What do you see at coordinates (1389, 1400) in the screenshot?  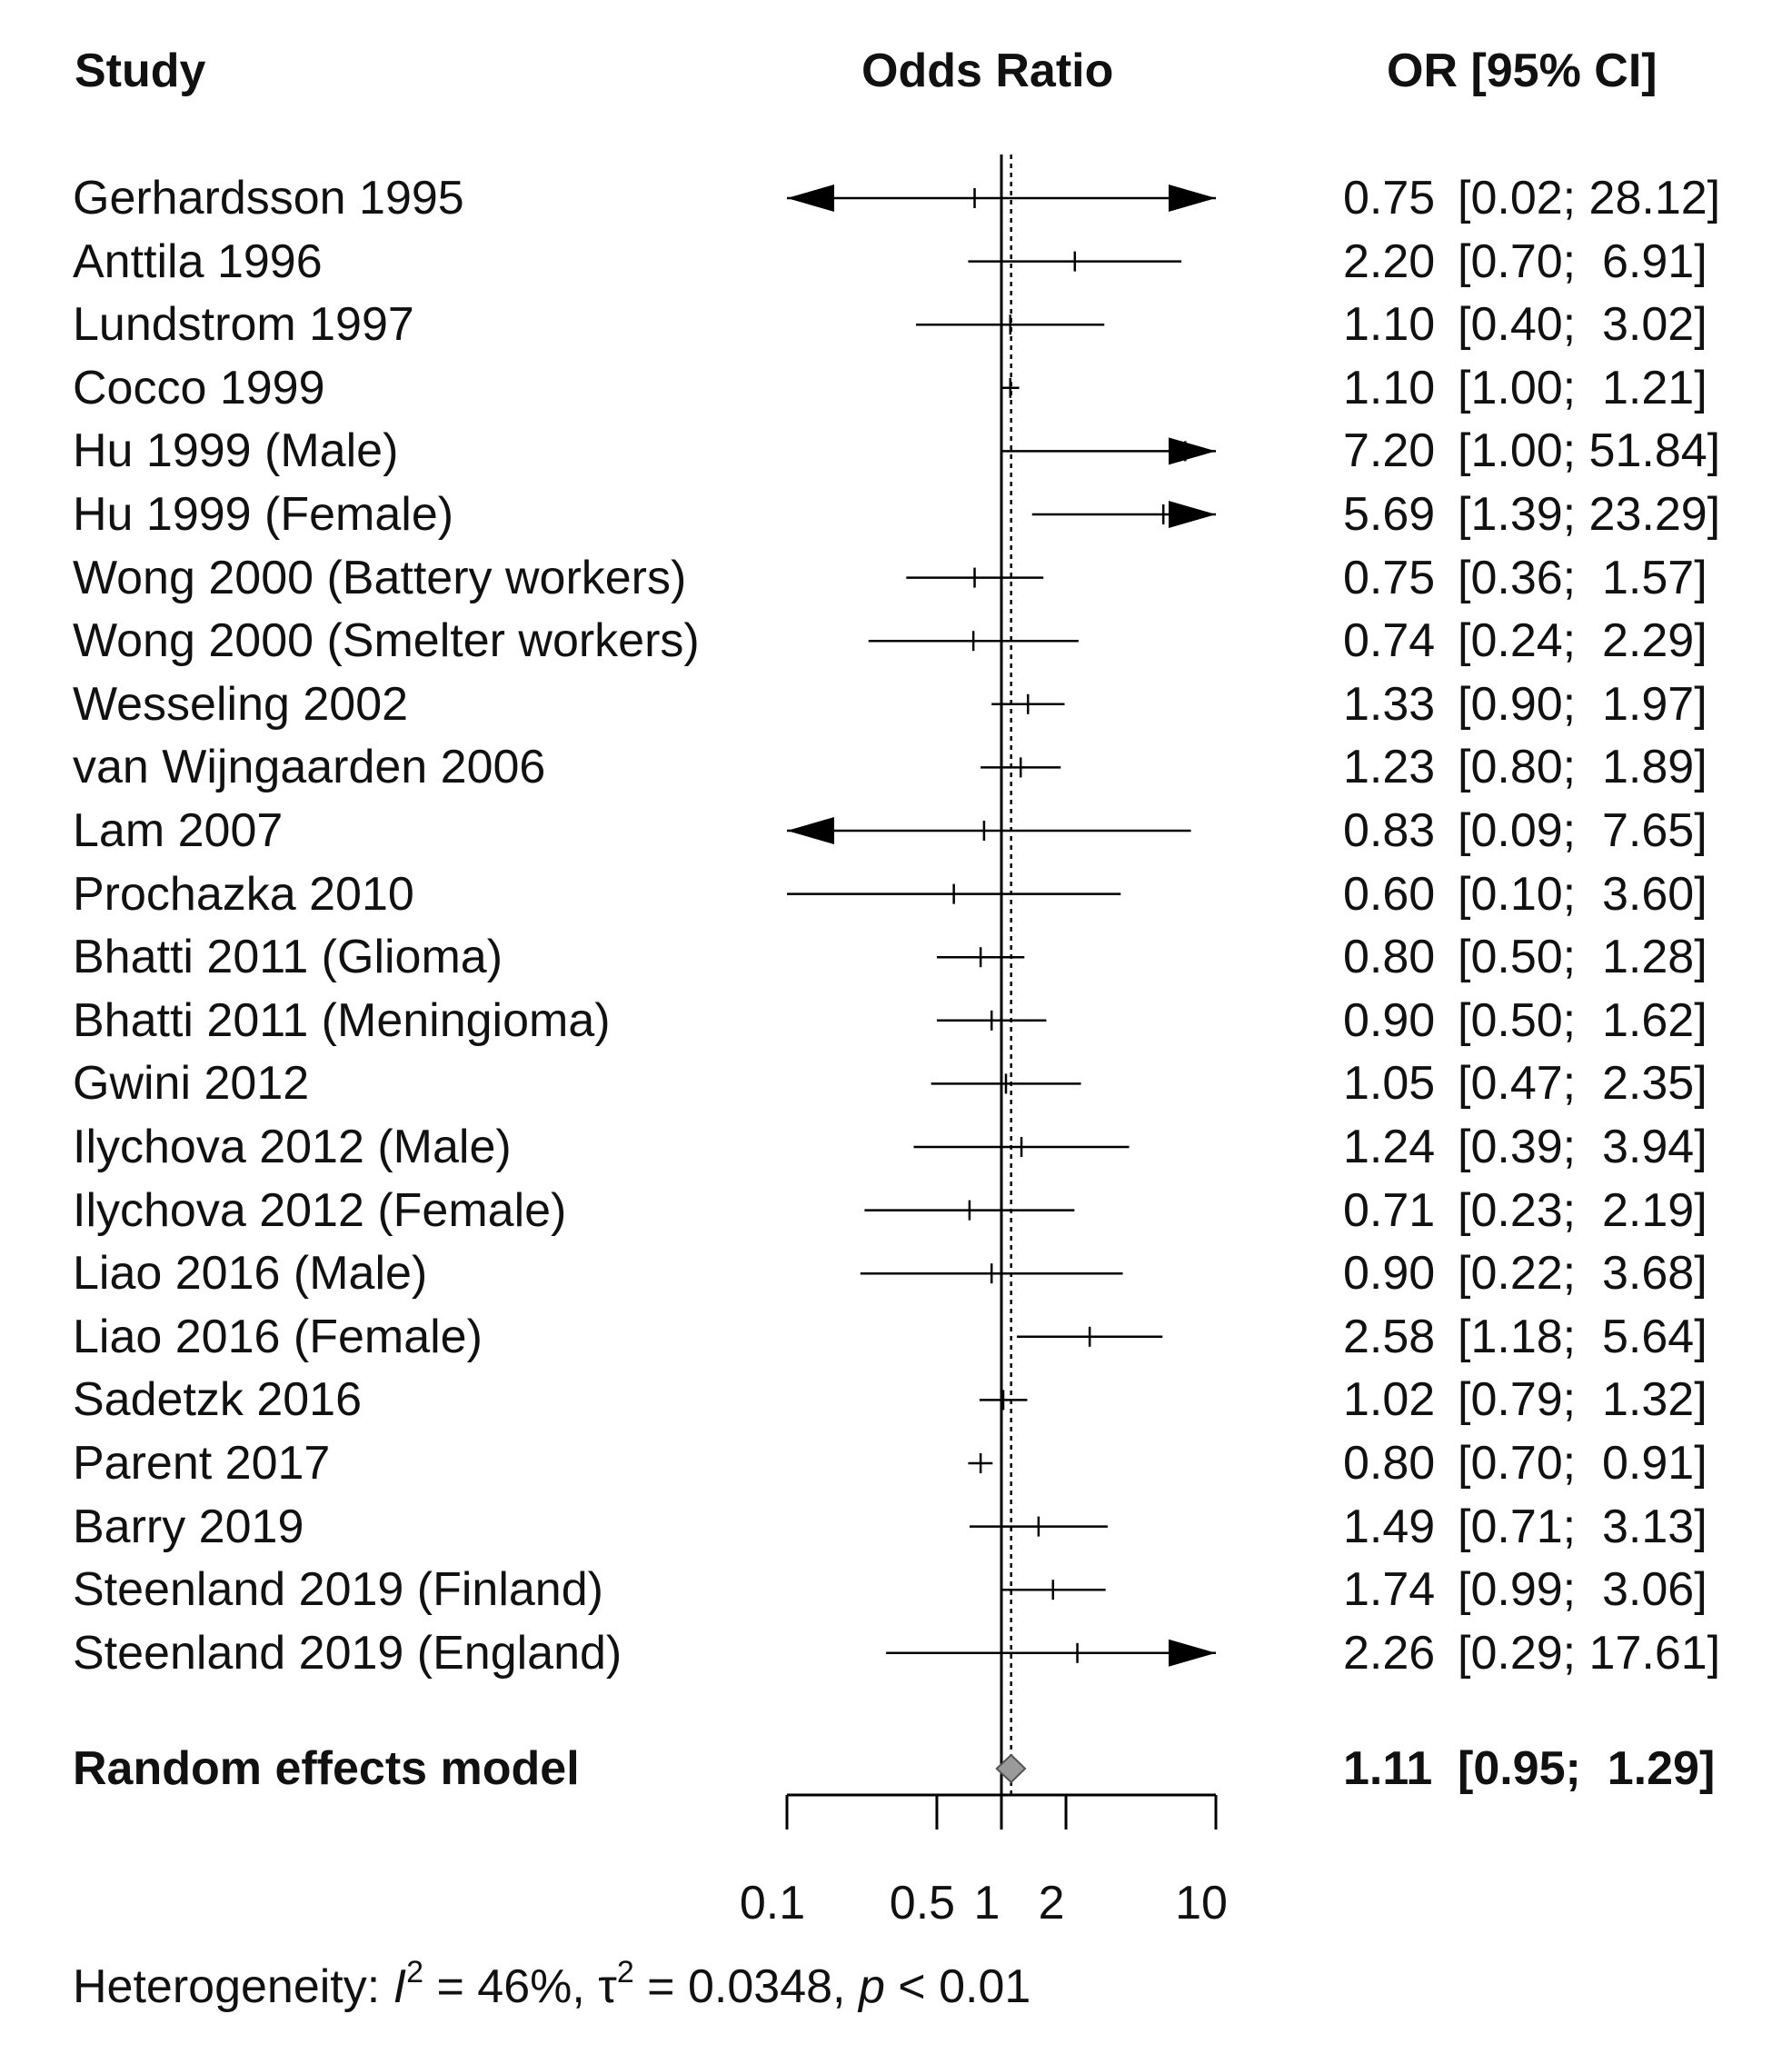 I see `or-value: 1.02` at bounding box center [1389, 1400].